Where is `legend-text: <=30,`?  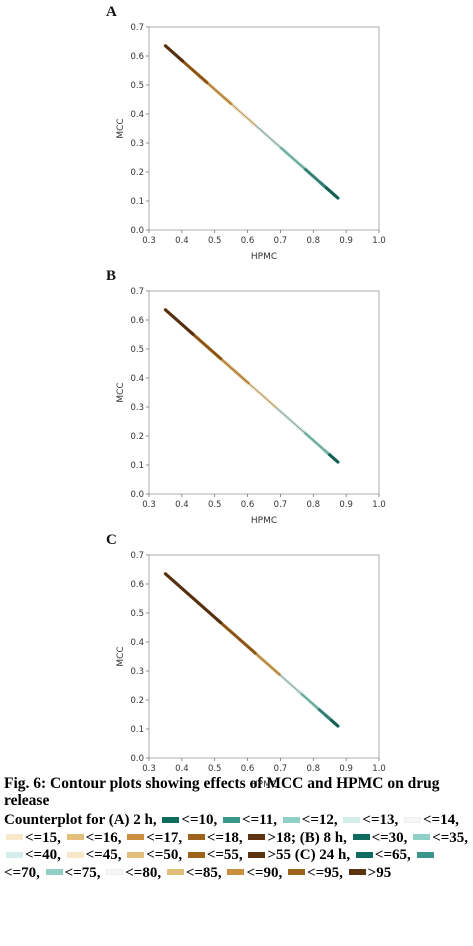
legend-text: <=30, is located at coordinates (389, 837).